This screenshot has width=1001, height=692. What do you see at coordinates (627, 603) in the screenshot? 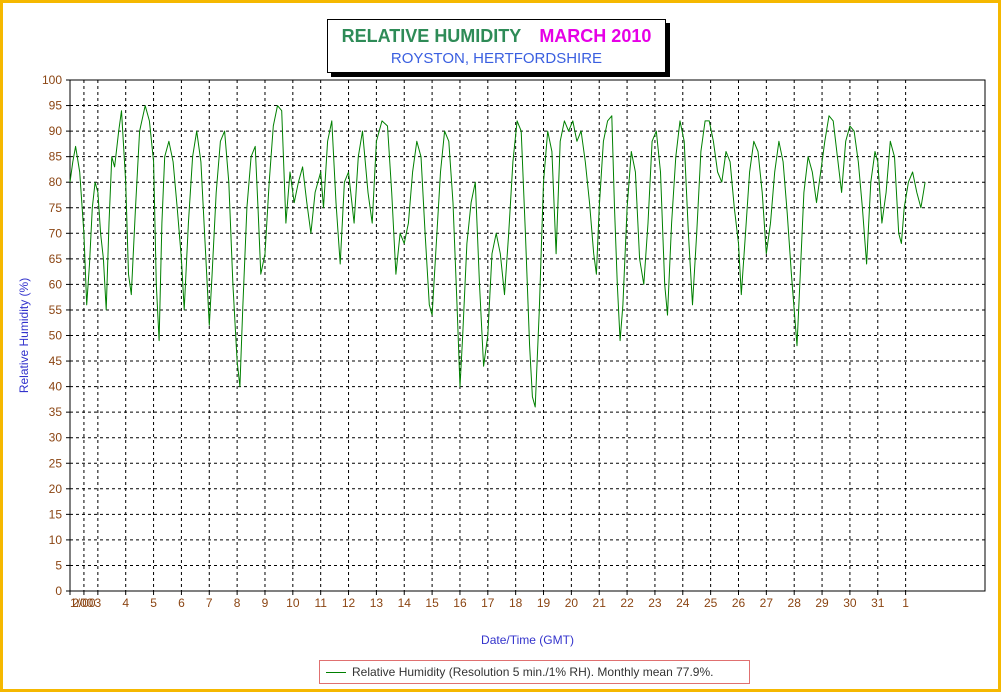
I see `x-tick-label: 22` at bounding box center [627, 603].